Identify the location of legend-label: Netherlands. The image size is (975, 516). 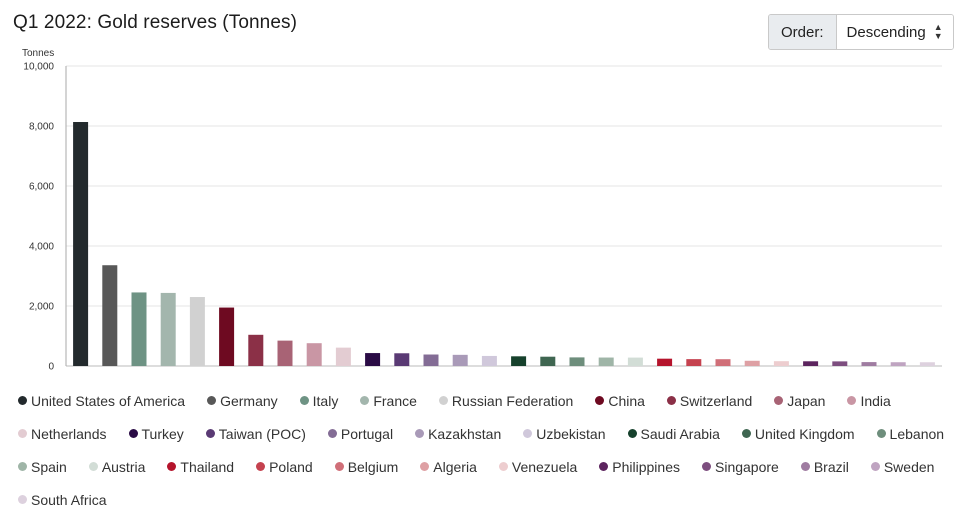
(69, 433).